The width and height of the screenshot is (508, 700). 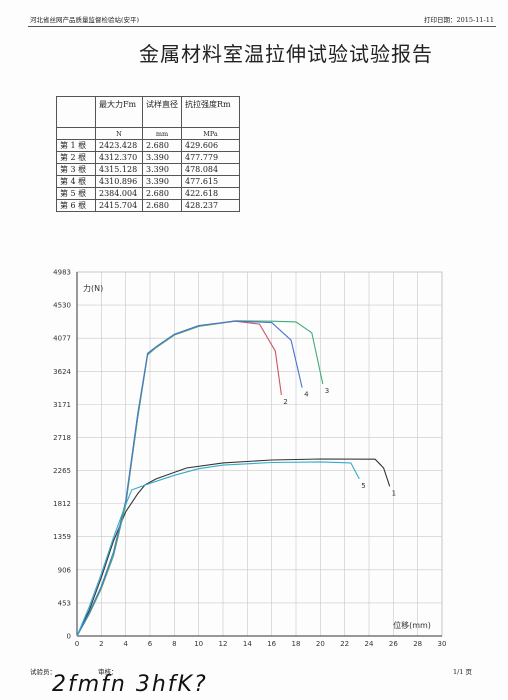 I want to click on y-tick-label: 453, so click(x=64, y=603).